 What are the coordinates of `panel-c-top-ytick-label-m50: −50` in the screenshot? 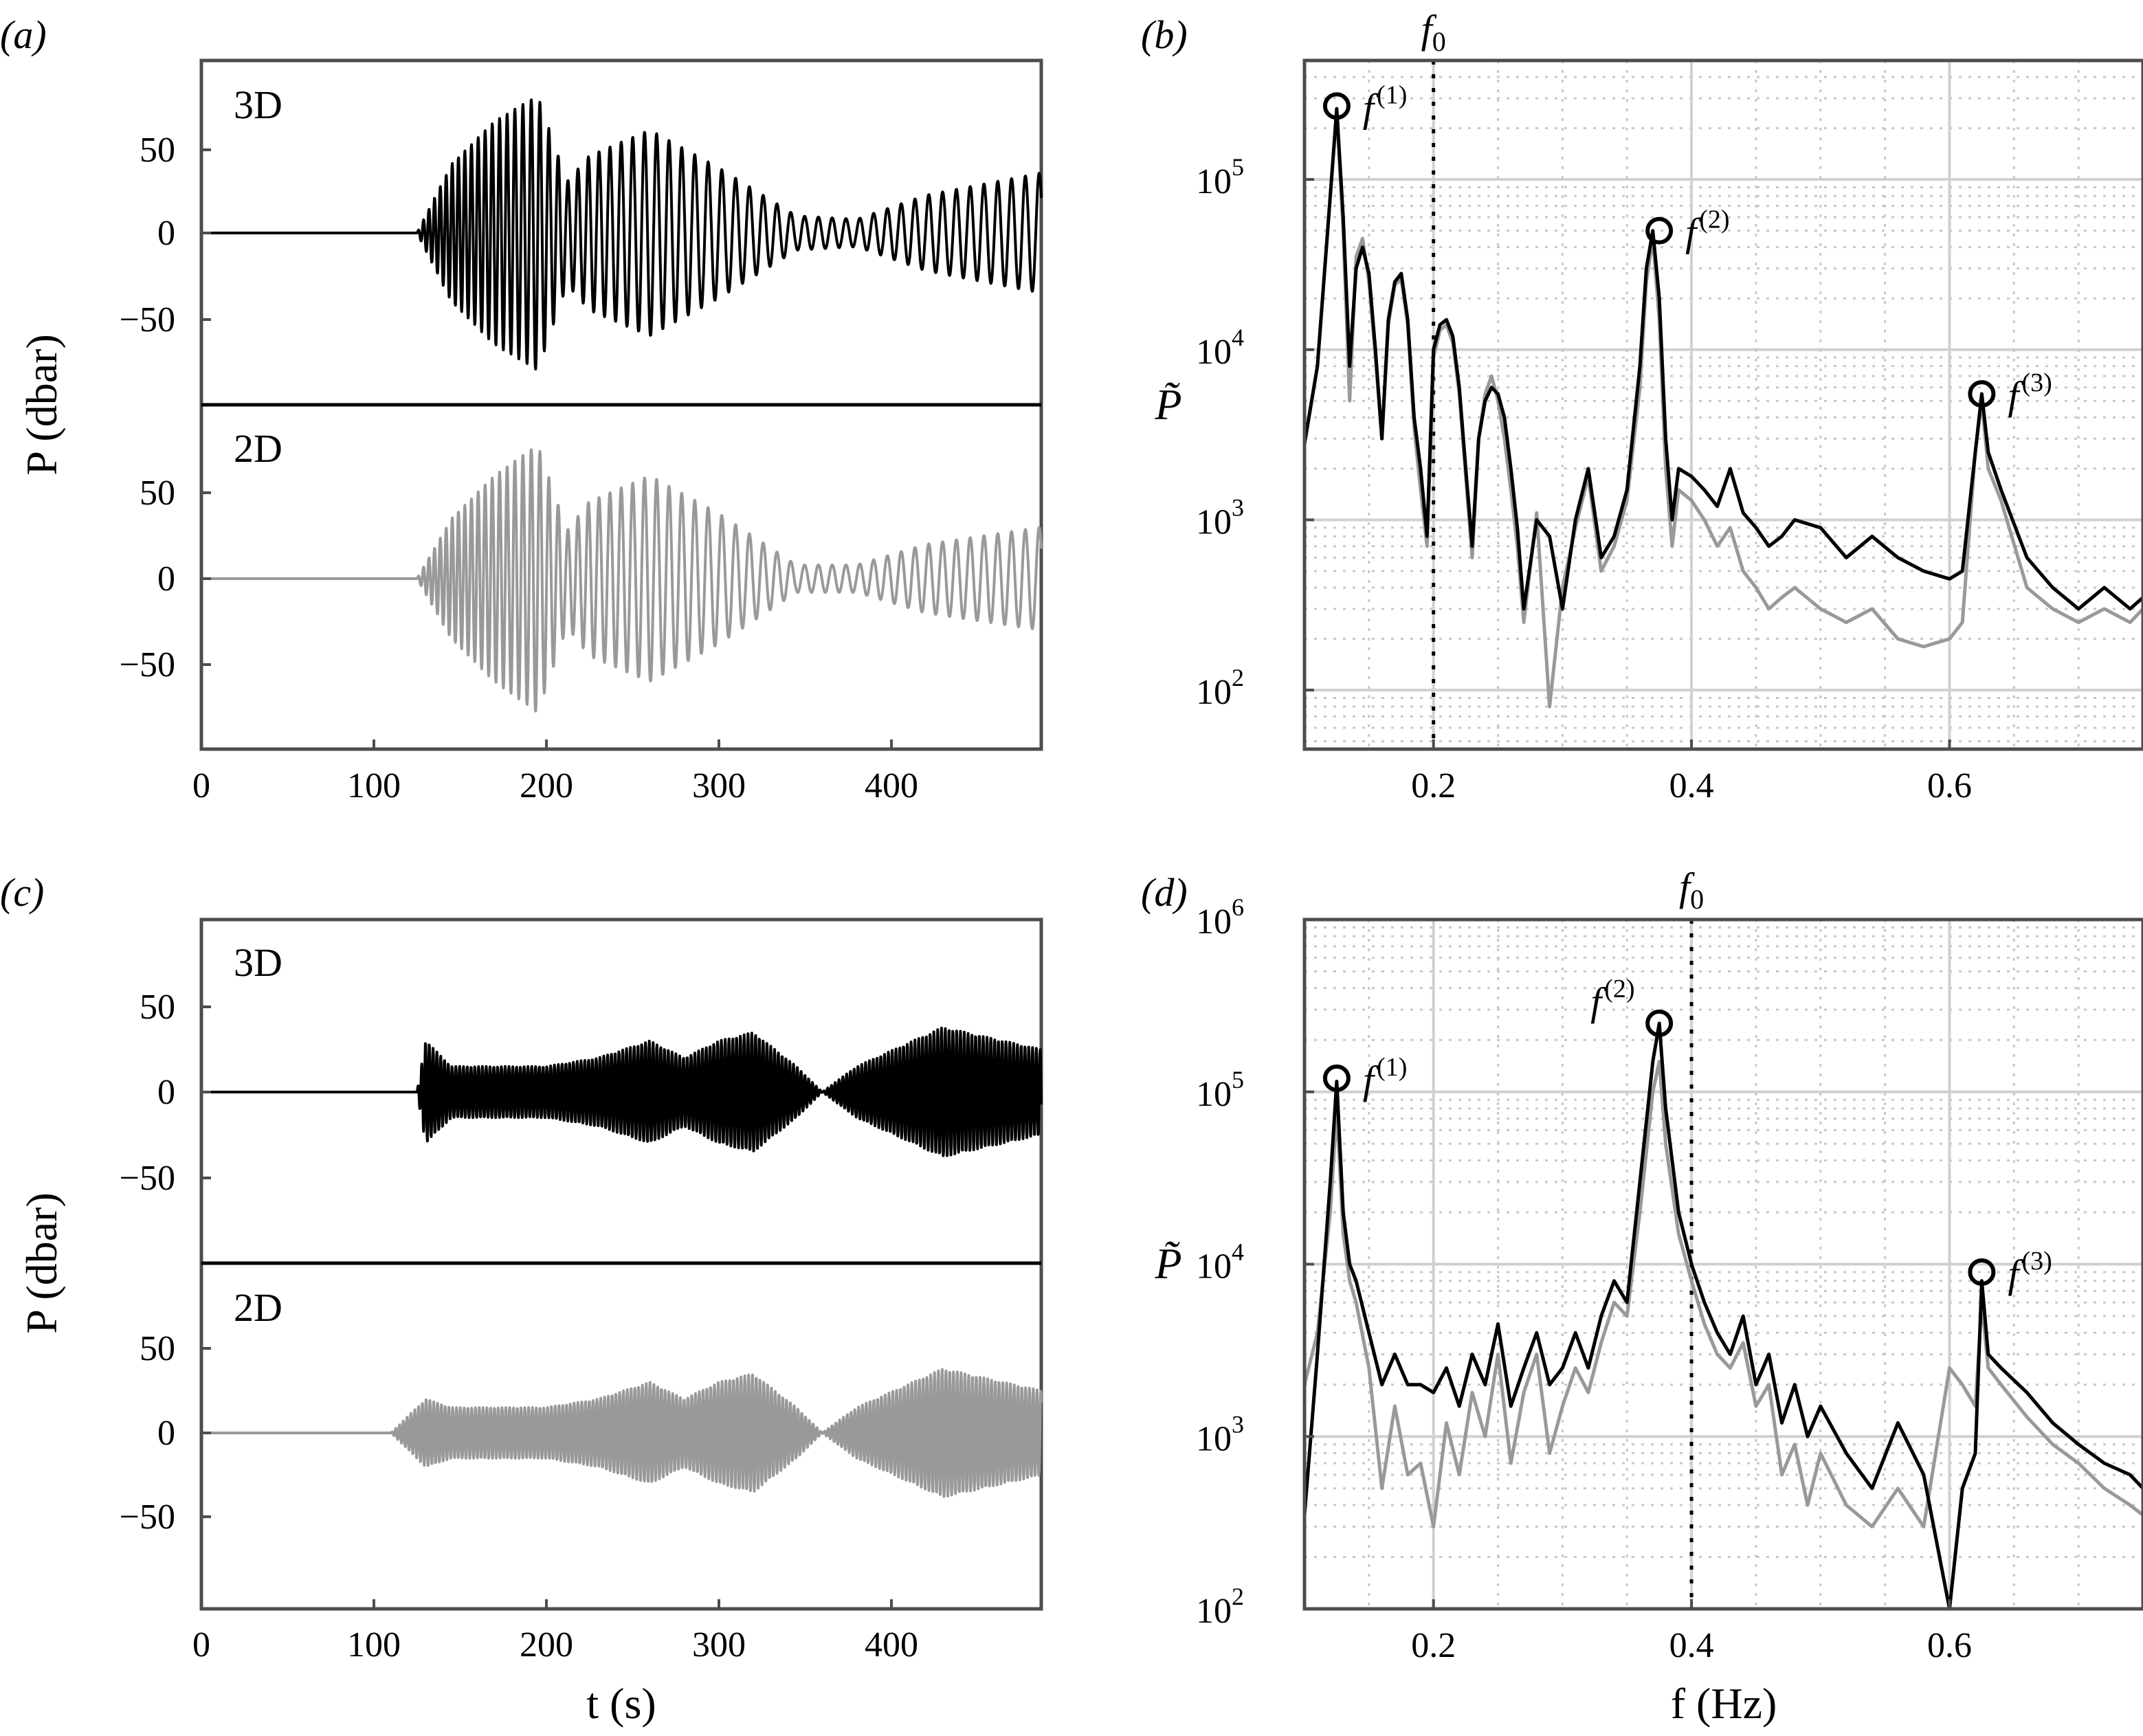 It's located at (147, 1178).